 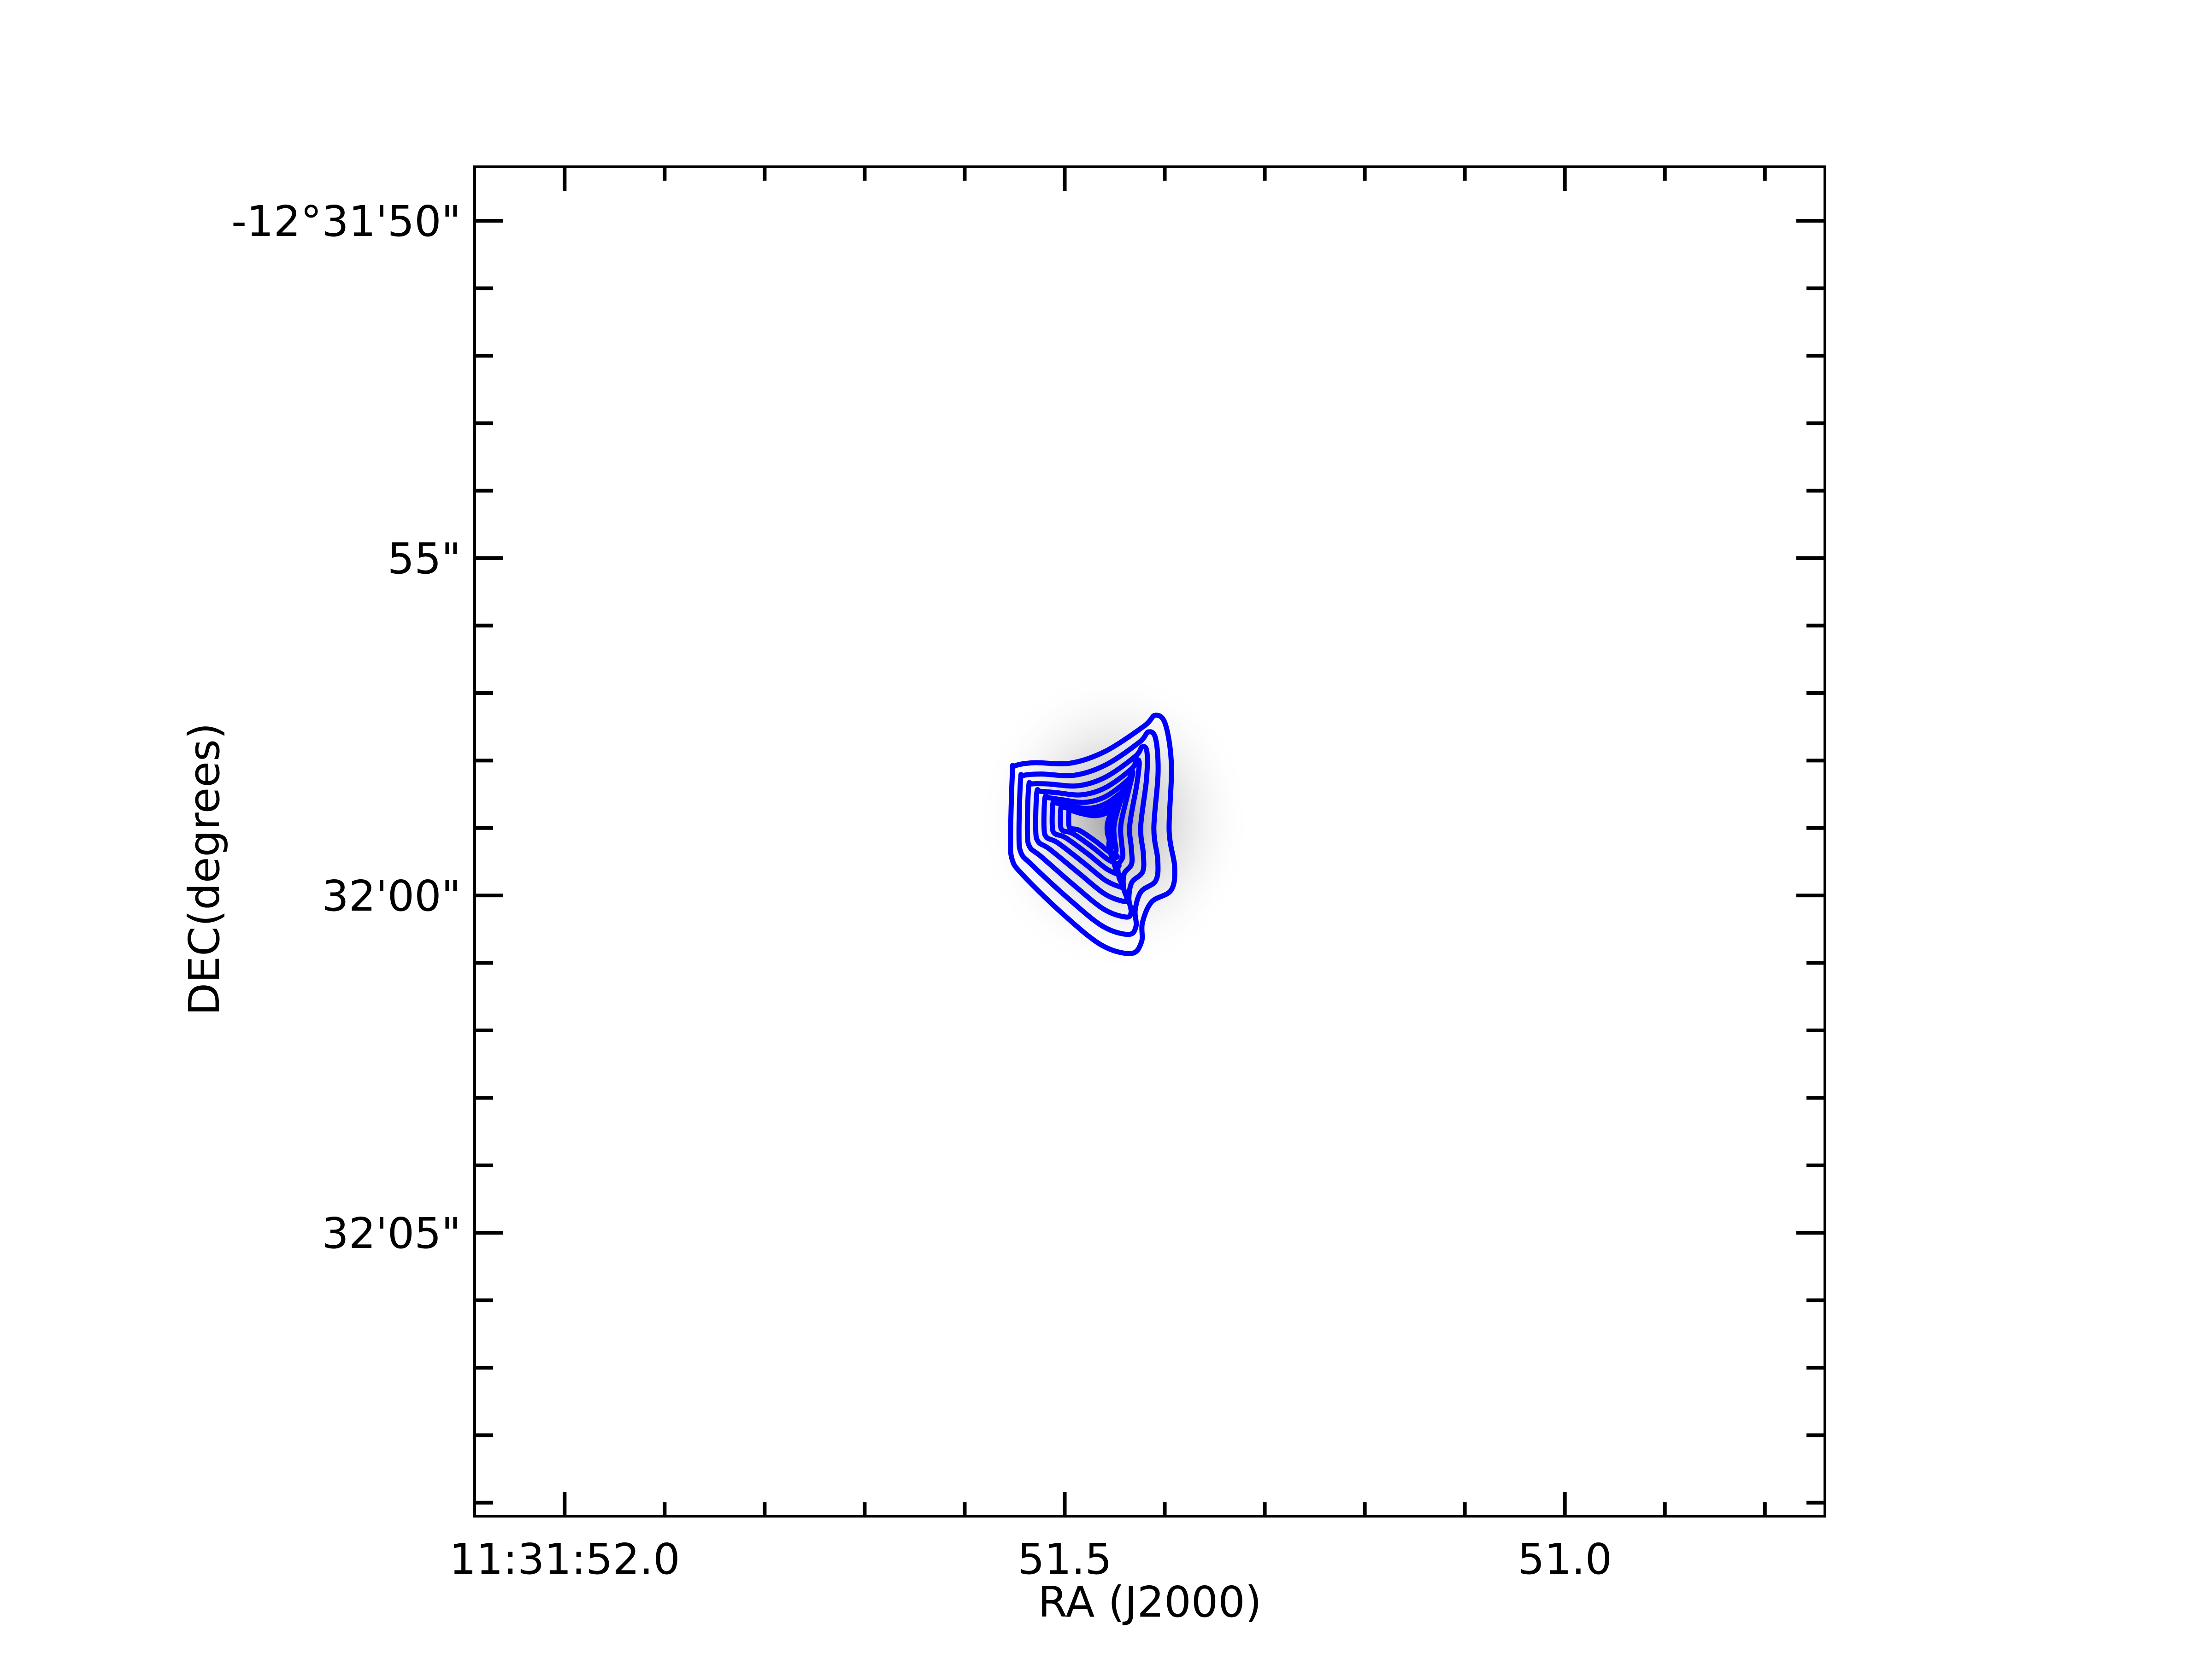 I want to click on x-tick-label: 11:31:52.0, so click(x=564, y=1559).